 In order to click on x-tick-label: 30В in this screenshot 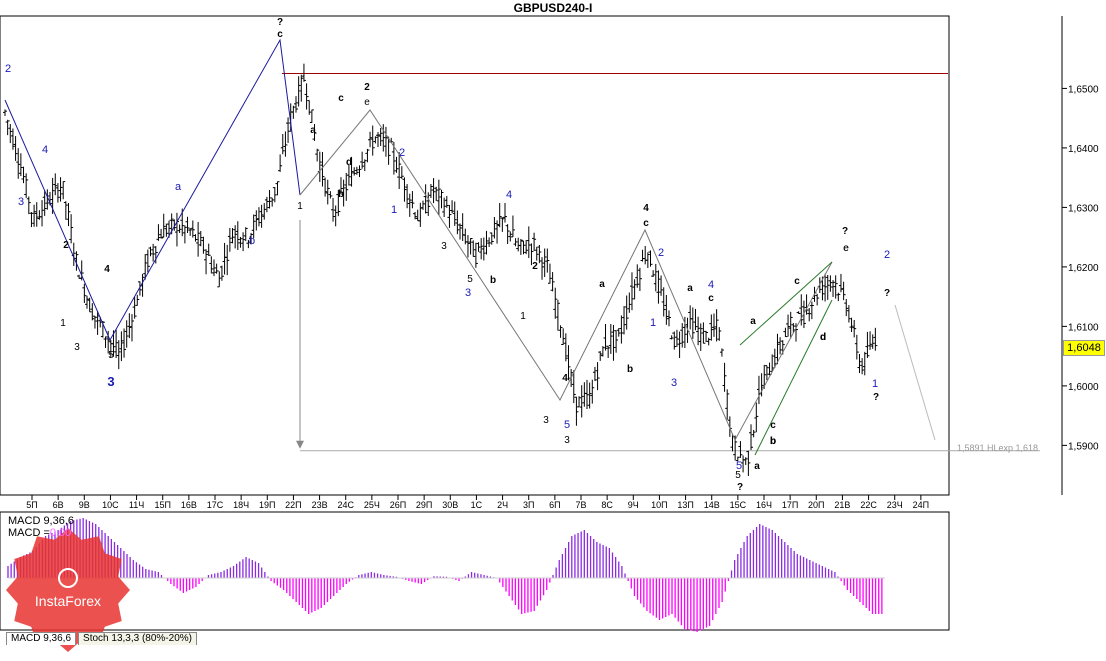, I will do `click(450, 505)`.